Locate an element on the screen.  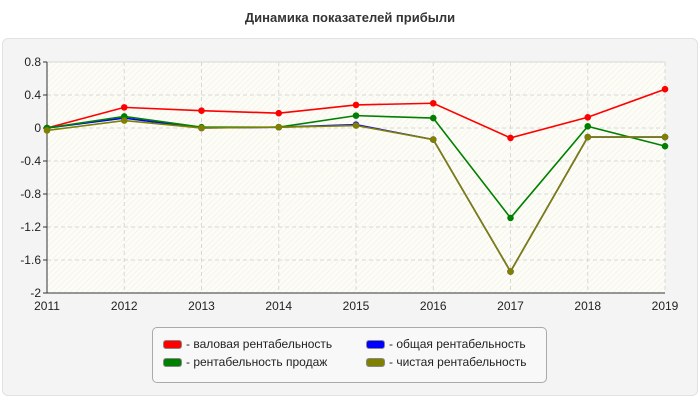
y-tick-label: -1.2 is located at coordinates (30, 227).